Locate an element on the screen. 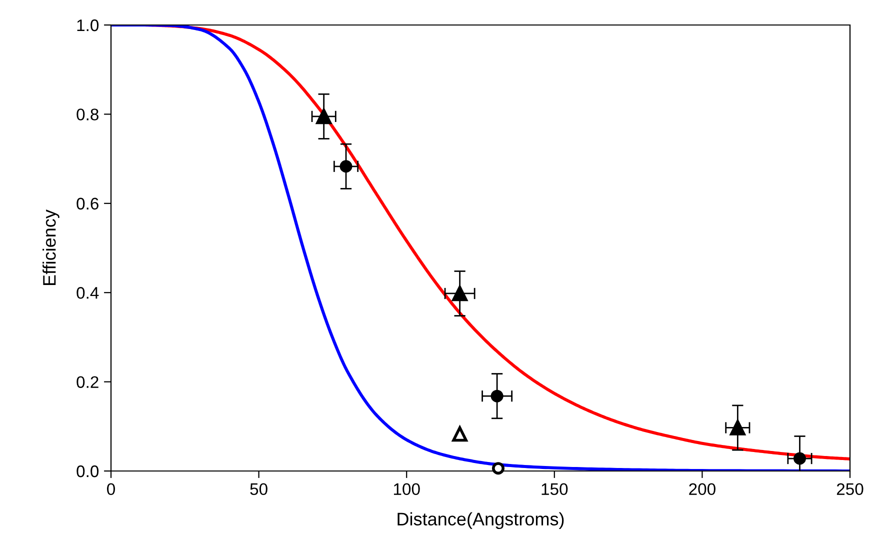  y-tick-label: 0.8 is located at coordinates (87, 114).